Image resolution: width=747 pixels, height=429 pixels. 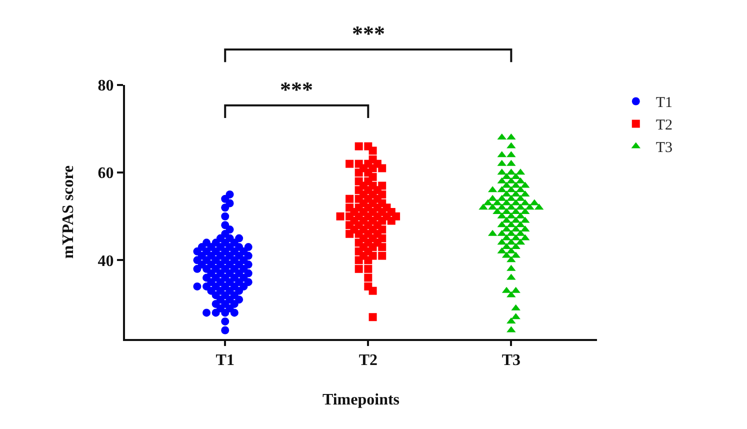 What do you see at coordinates (511, 361) in the screenshot?
I see `x-tick-label: T3` at bounding box center [511, 361].